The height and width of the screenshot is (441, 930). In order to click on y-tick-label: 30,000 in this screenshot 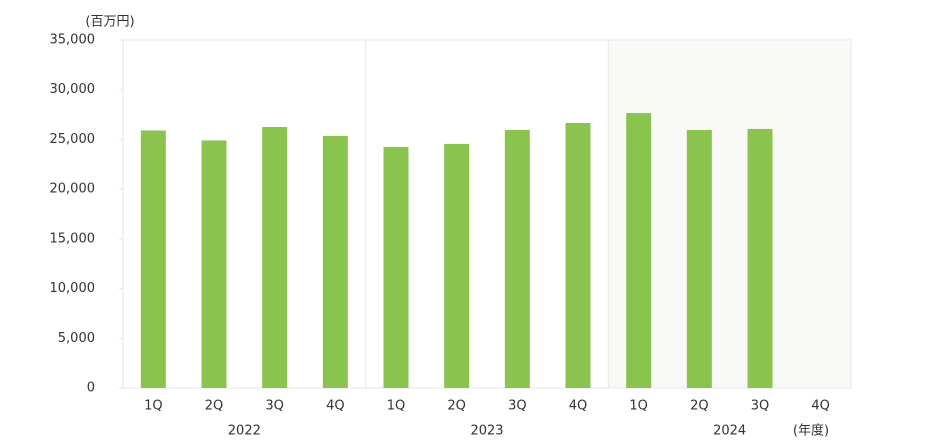, I will do `click(73, 89)`.